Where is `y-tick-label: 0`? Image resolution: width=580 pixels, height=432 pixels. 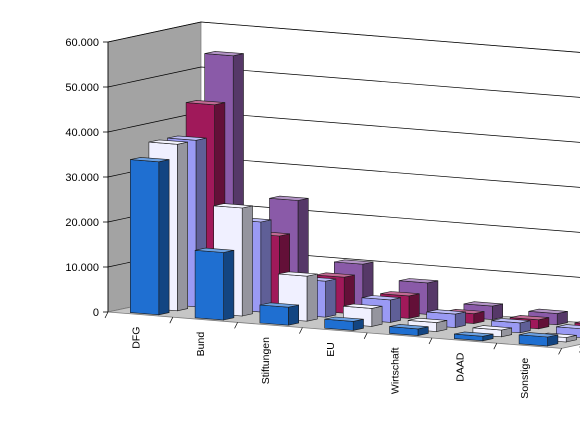 y-tick-label: 0 is located at coordinates (96, 313).